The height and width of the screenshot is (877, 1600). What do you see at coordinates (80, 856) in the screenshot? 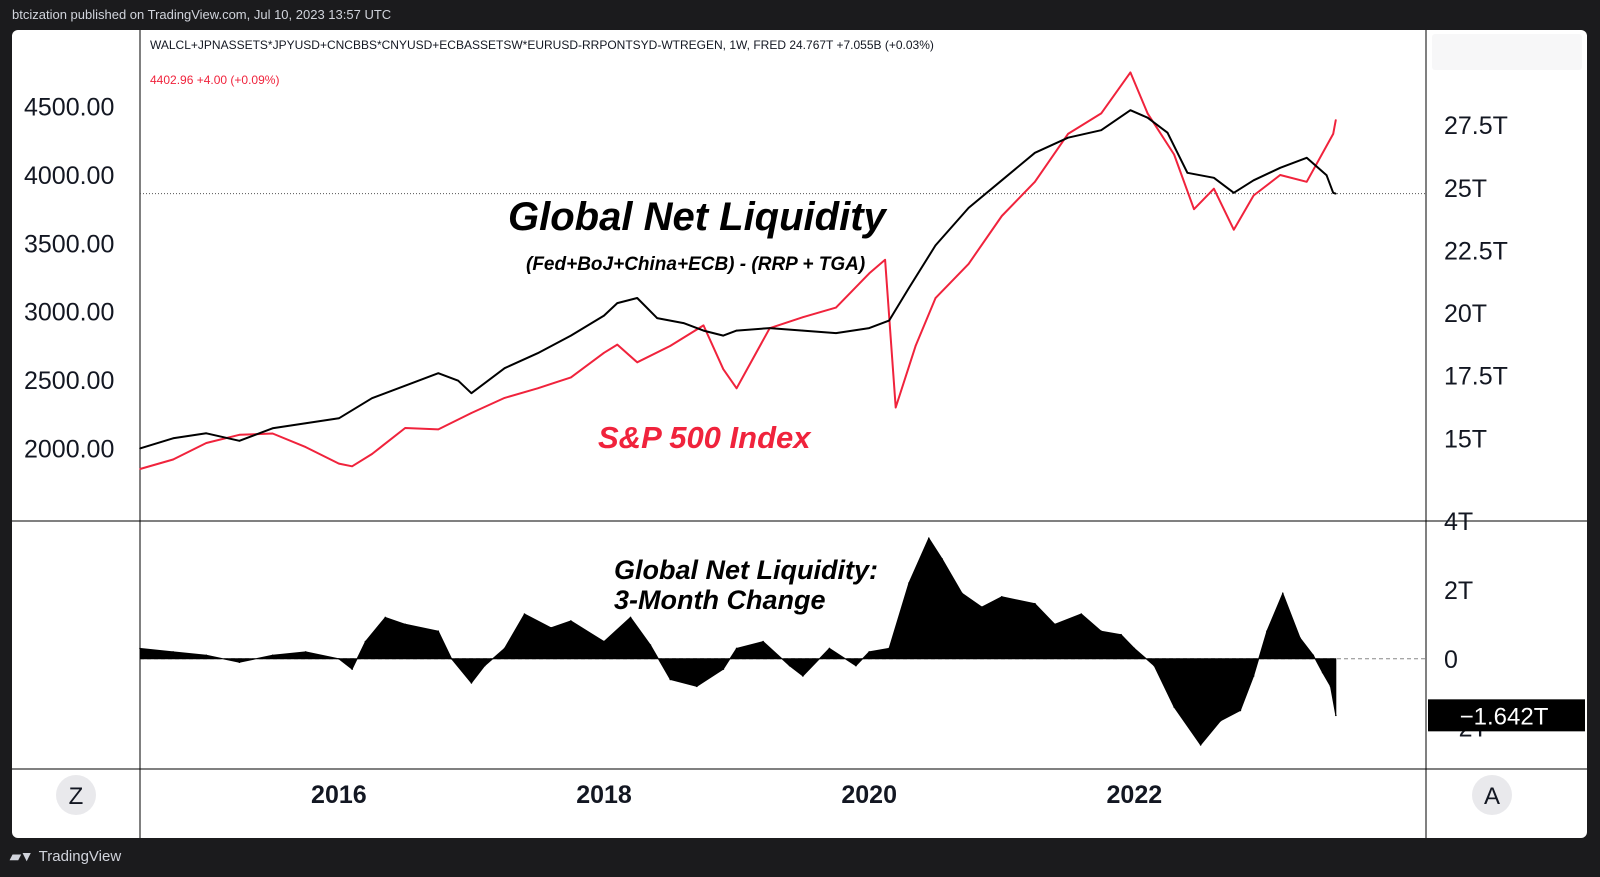
I see `tradingview-brand: TradingView` at bounding box center [80, 856].